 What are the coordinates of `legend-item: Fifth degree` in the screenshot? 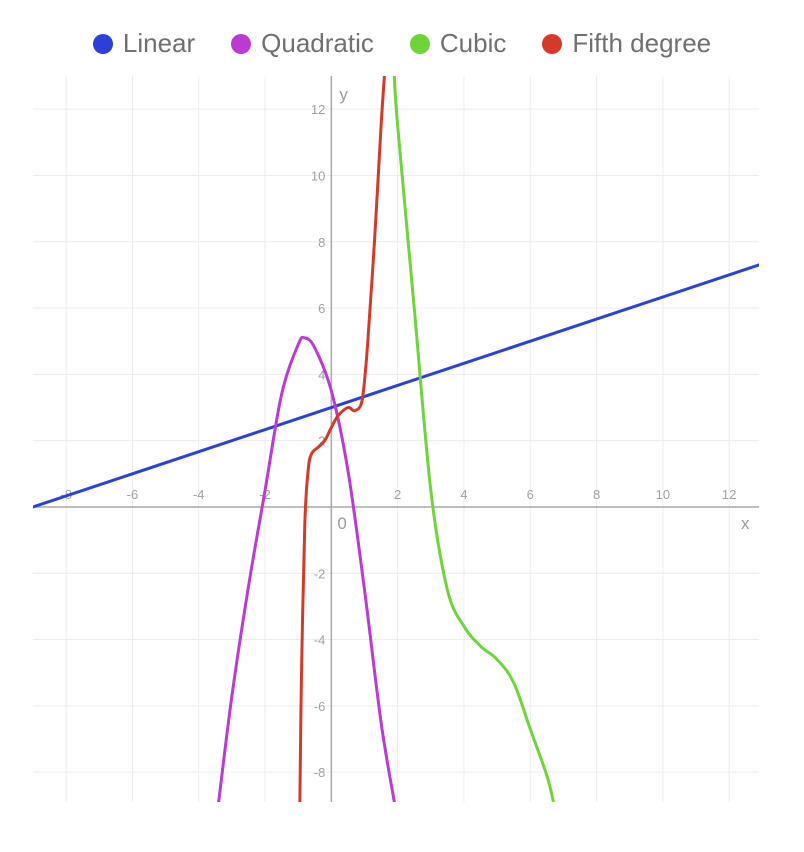 It's located at (626, 43).